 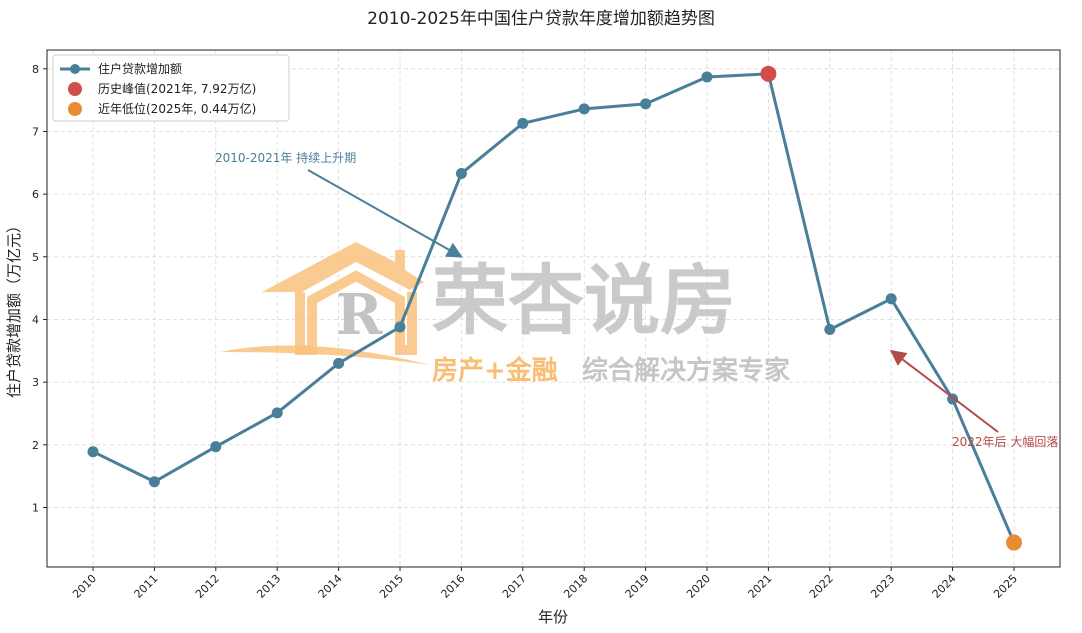 What do you see at coordinates (698, 586) in the screenshot?
I see `x-tick-label-10: 2020` at bounding box center [698, 586].